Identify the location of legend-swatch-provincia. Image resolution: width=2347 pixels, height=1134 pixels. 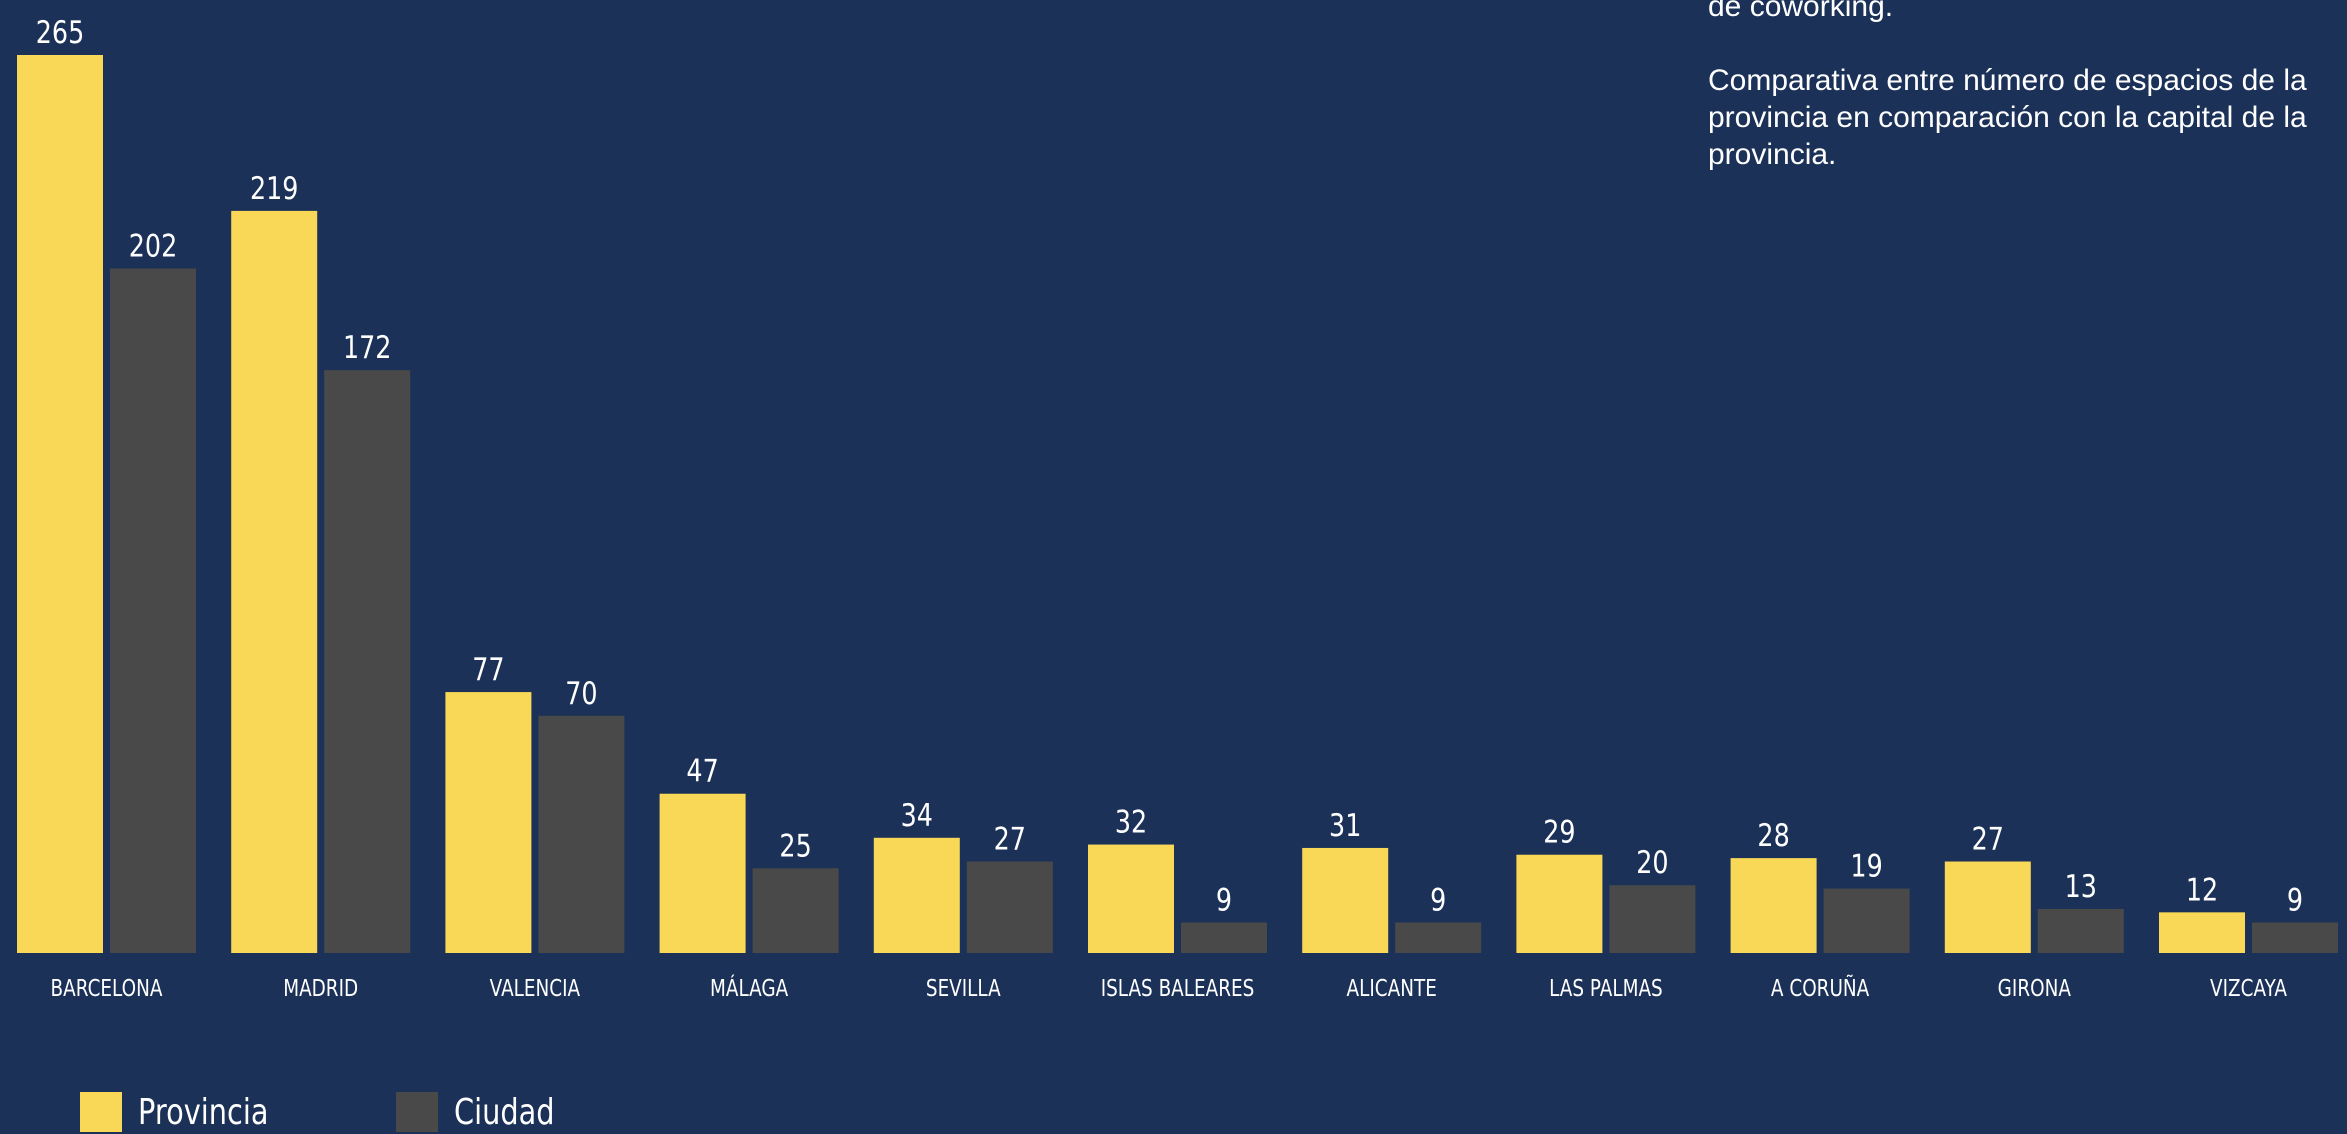
(101, 1112).